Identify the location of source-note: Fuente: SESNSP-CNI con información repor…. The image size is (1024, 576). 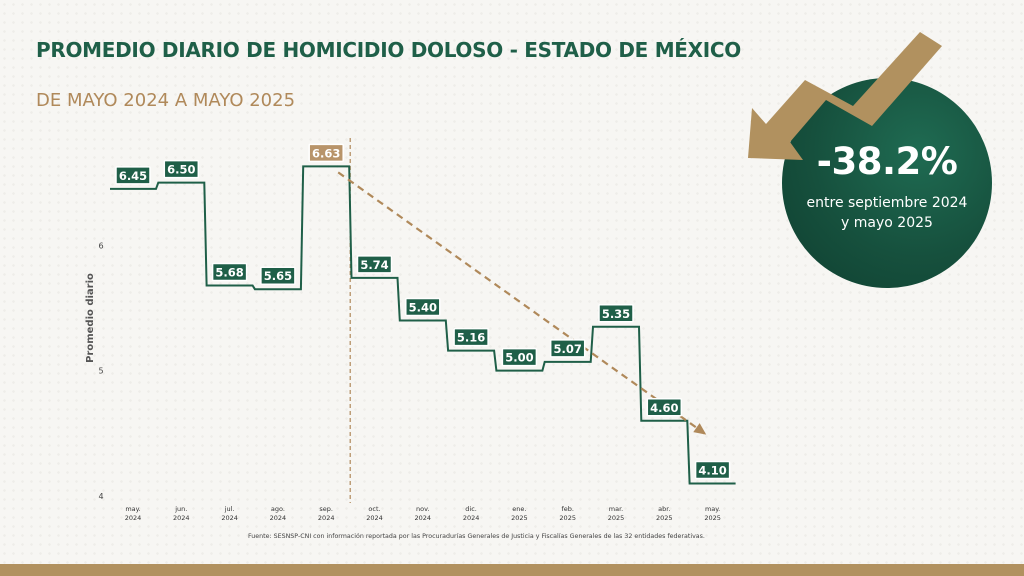
(476, 536).